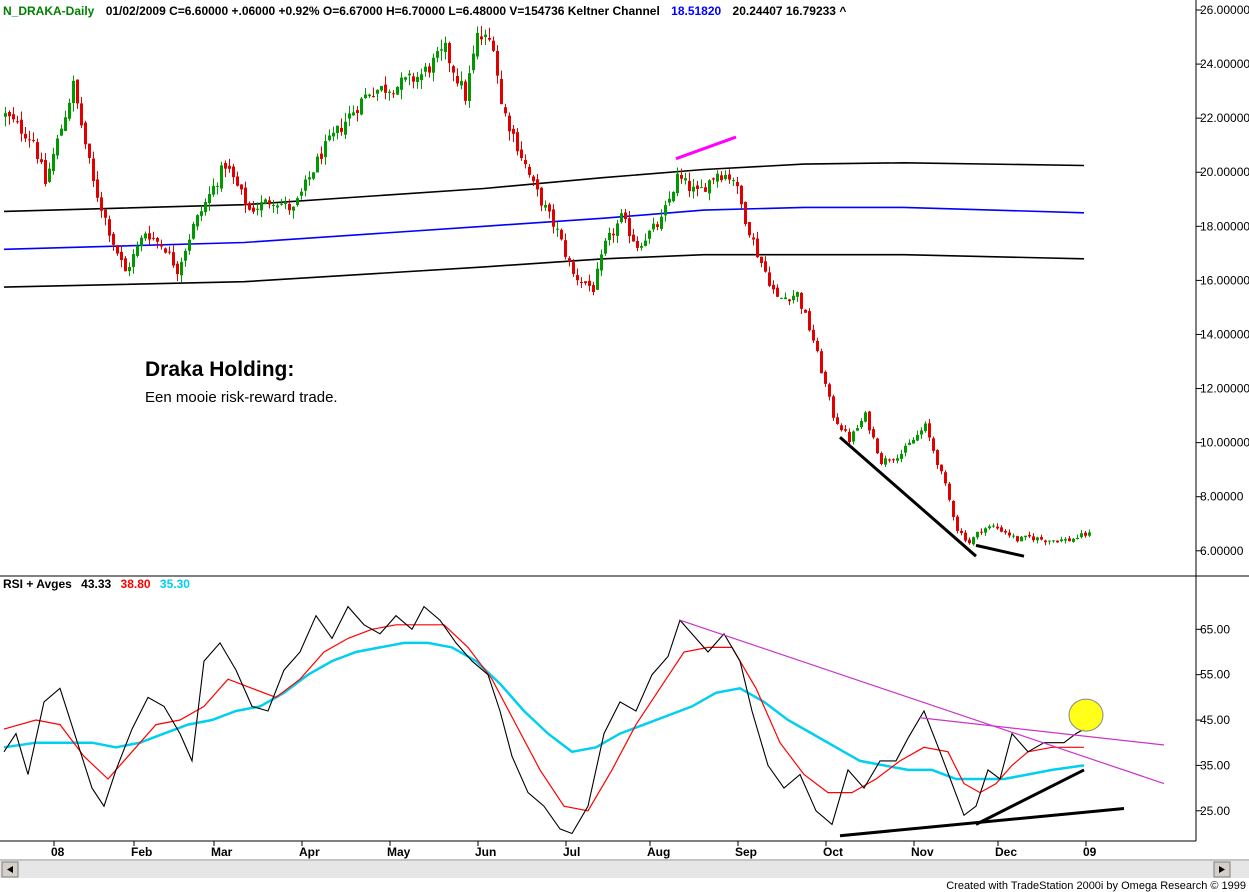  Describe the element at coordinates (544, 711) in the screenshot. I see `rsi-avg2-line` at that location.